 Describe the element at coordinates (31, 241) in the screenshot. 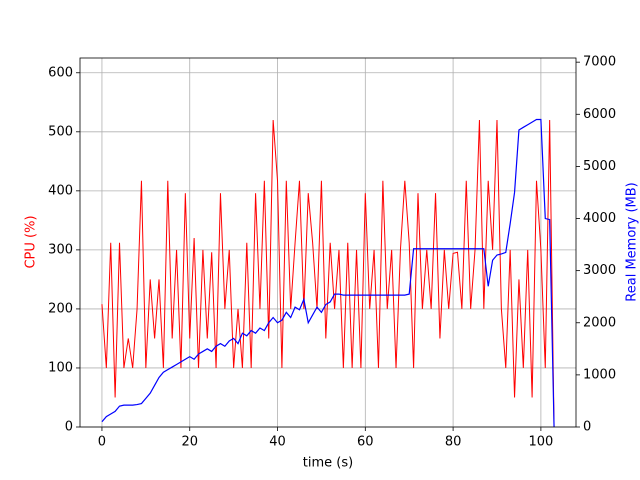

I see `y-axis-label: CPU (%)` at that location.